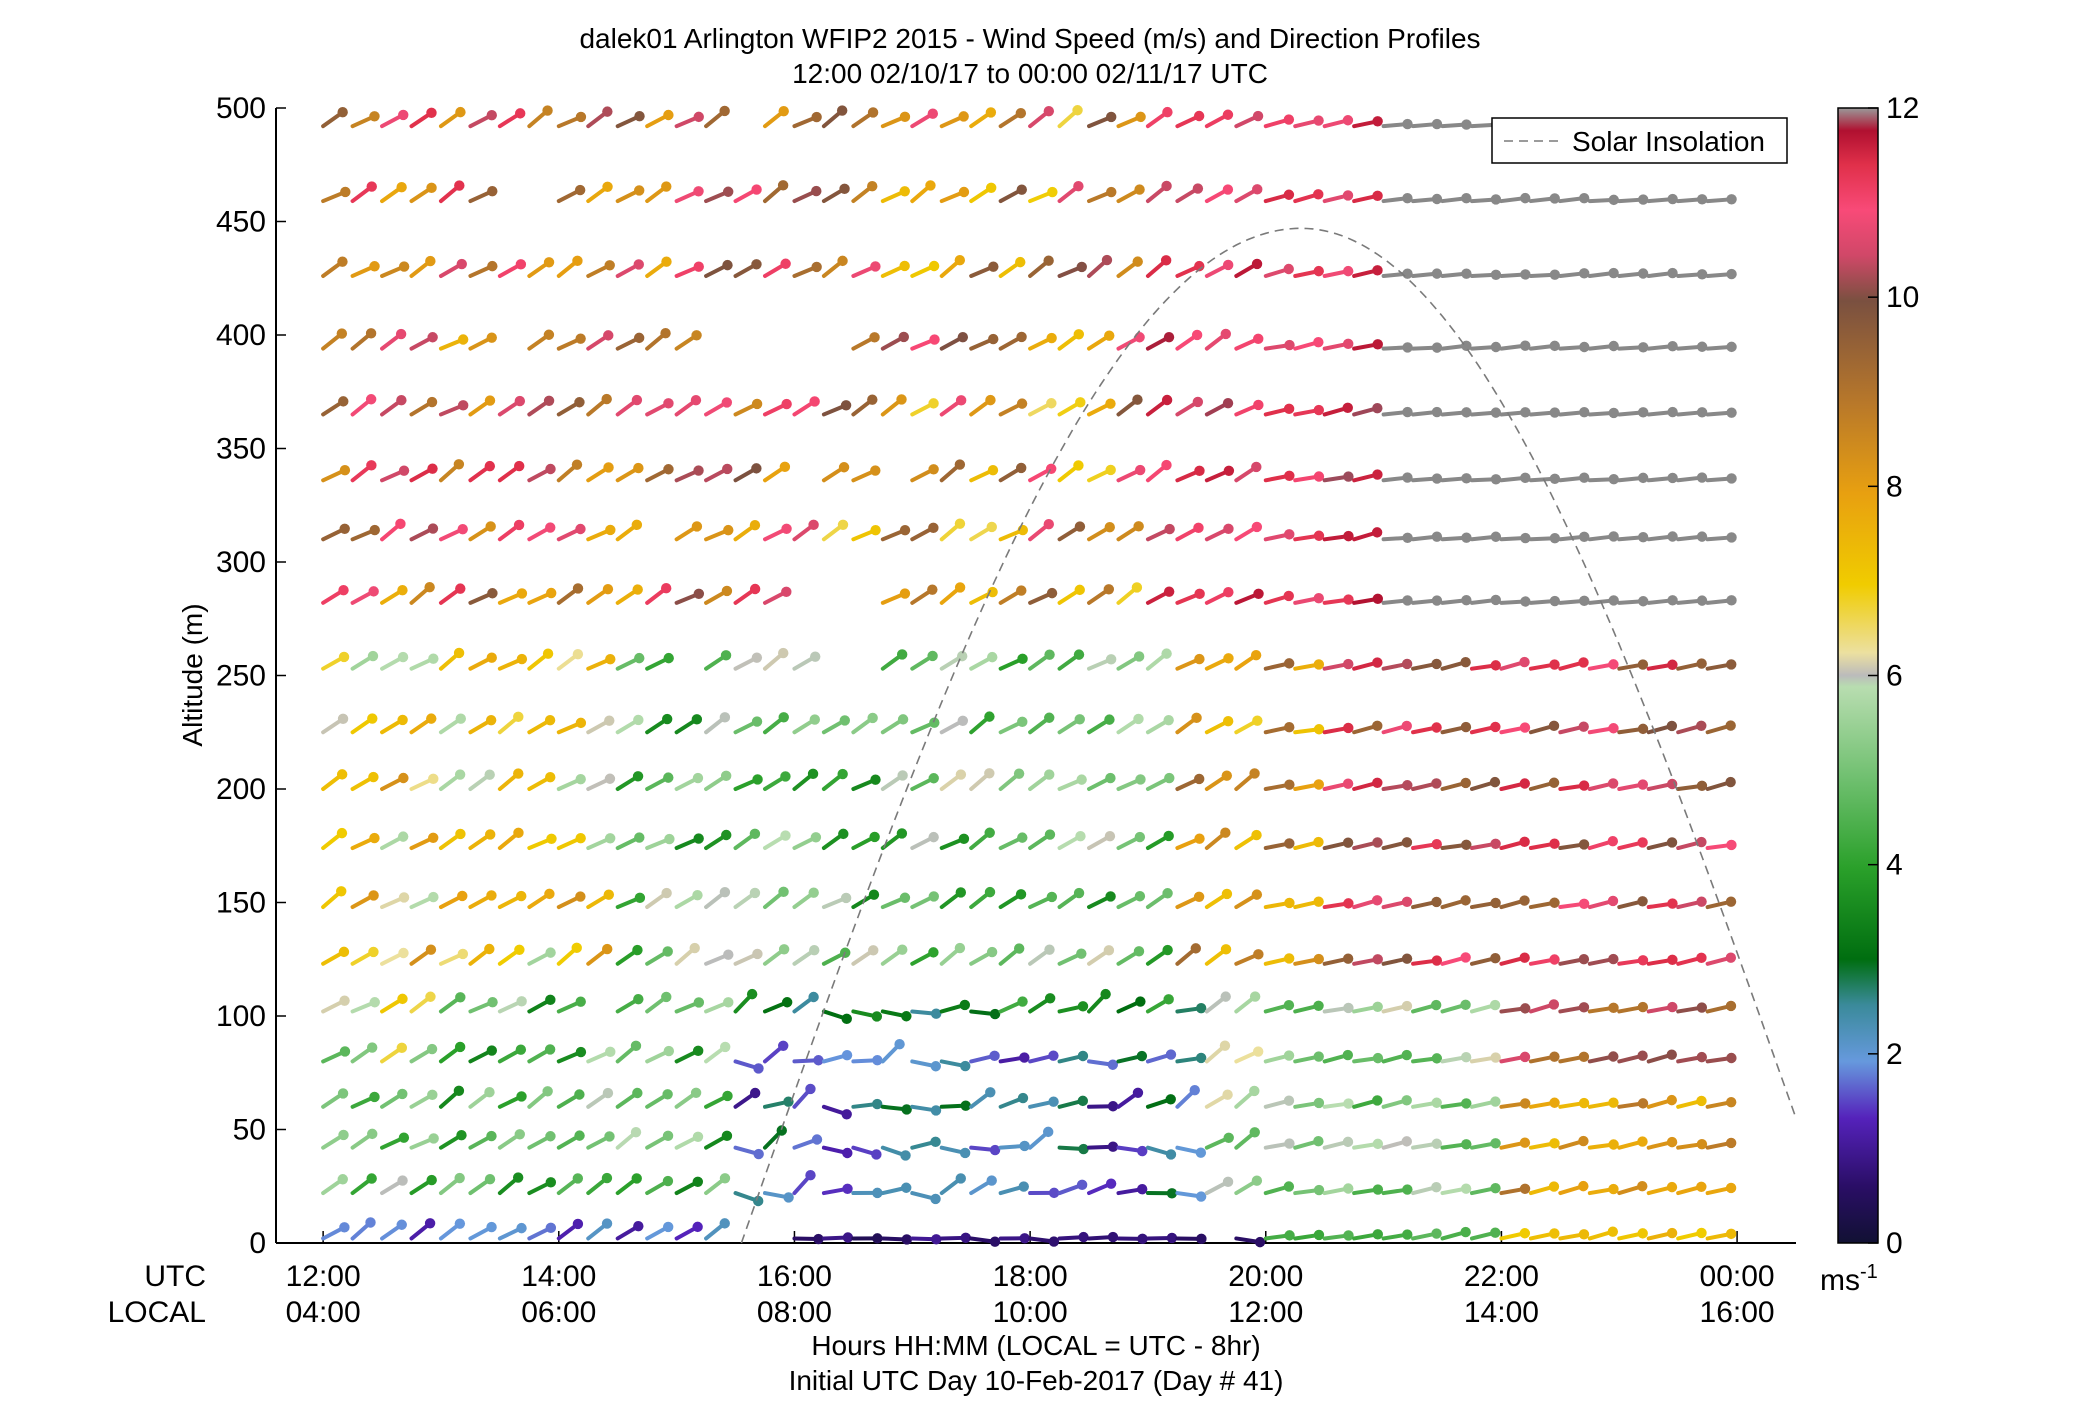 Image resolution: width=2098 pixels, height=1425 pixels. Describe the element at coordinates (1869, 1272) in the screenshot. I see `colorbar-unit-exp: -1` at that location.